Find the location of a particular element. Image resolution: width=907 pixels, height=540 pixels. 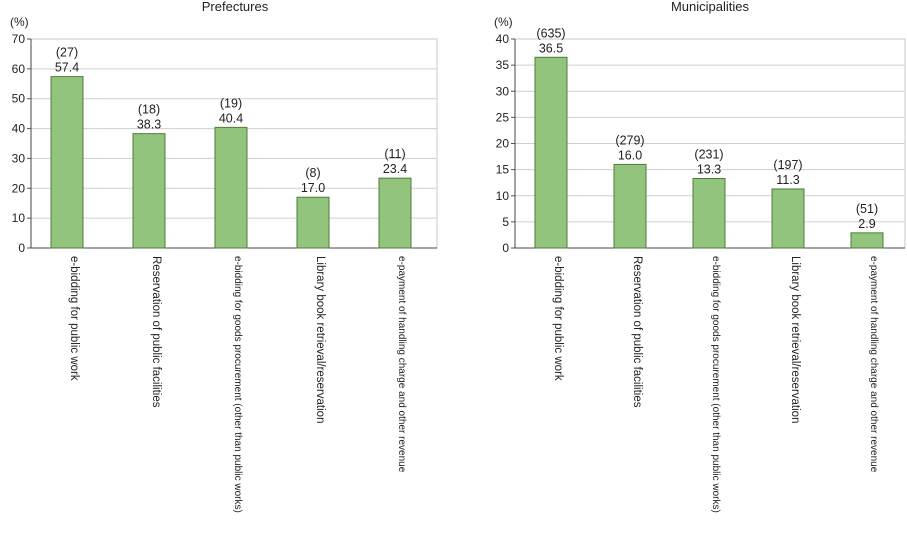

bar-value-label: 40.4 is located at coordinates (231, 118).